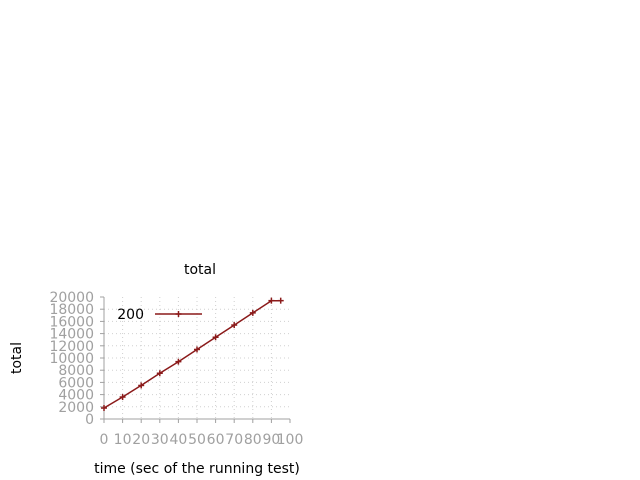 The height and width of the screenshot is (480, 640). What do you see at coordinates (192, 354) in the screenshot?
I see `series-layer` at bounding box center [192, 354].